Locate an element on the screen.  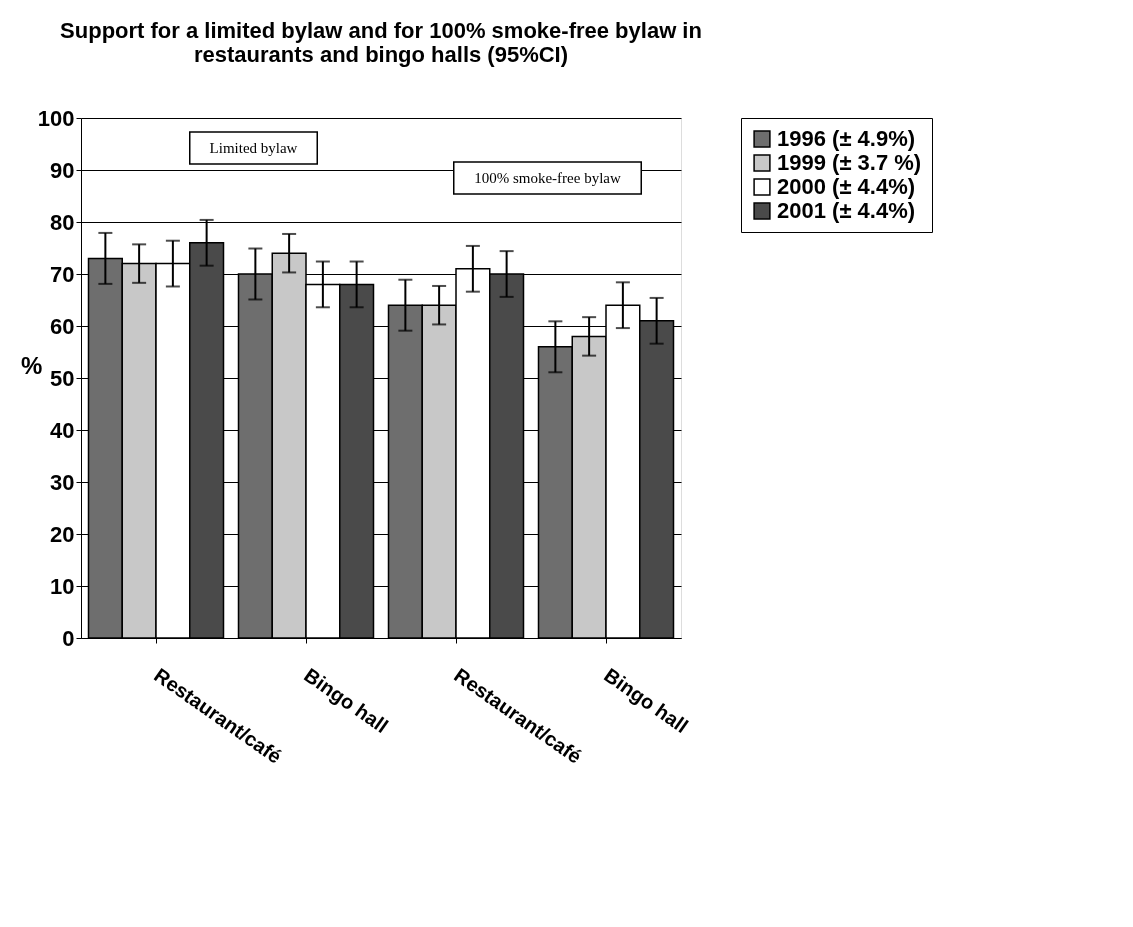
annotation: 100% smoke-free bylaw is located at coordinates (547, 178).